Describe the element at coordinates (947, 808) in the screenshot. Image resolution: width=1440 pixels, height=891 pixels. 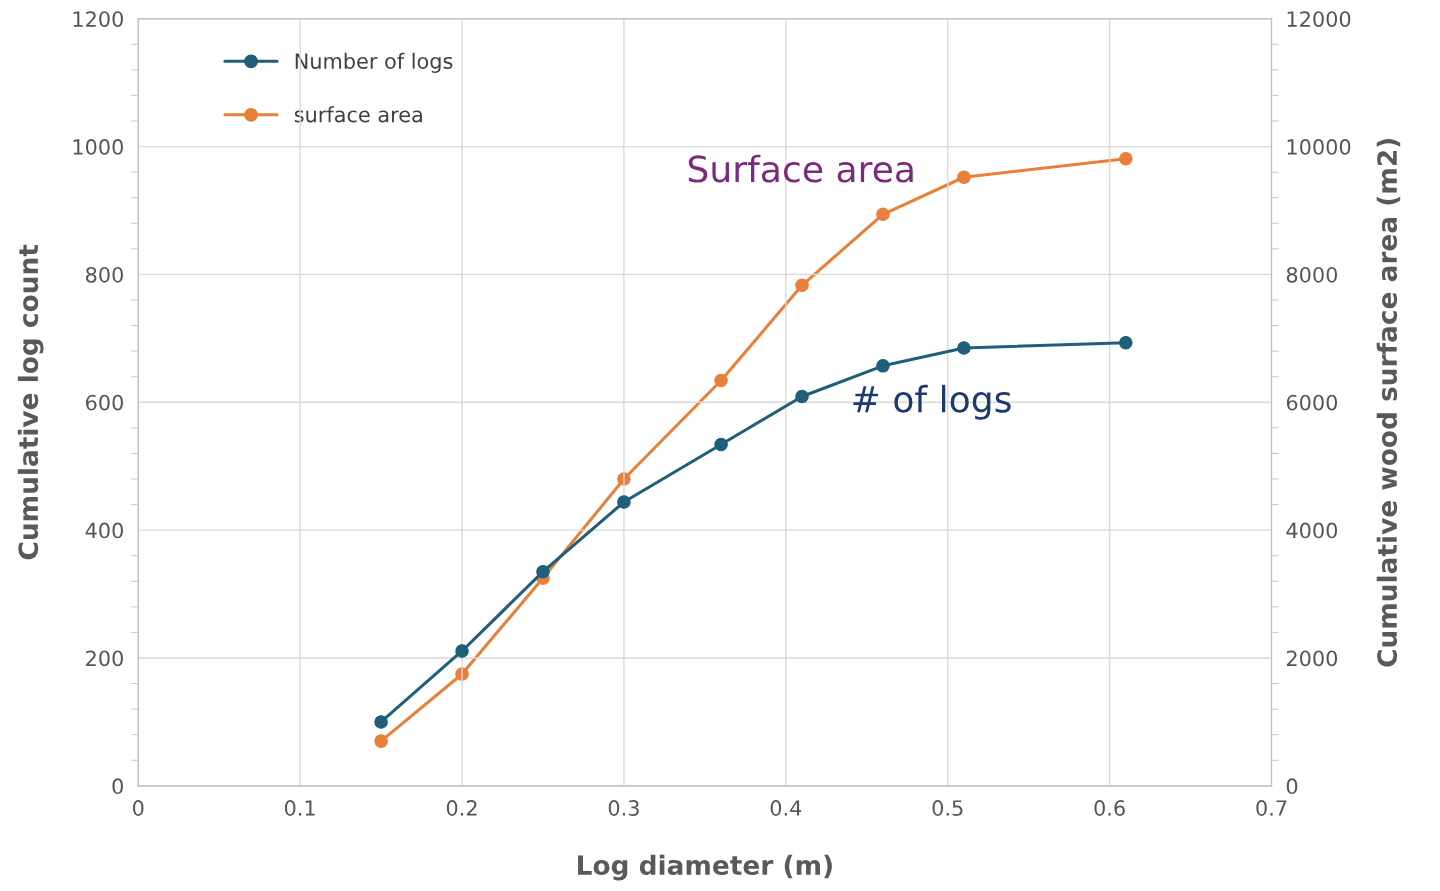
I see `x-tick-label: 0.5` at that location.